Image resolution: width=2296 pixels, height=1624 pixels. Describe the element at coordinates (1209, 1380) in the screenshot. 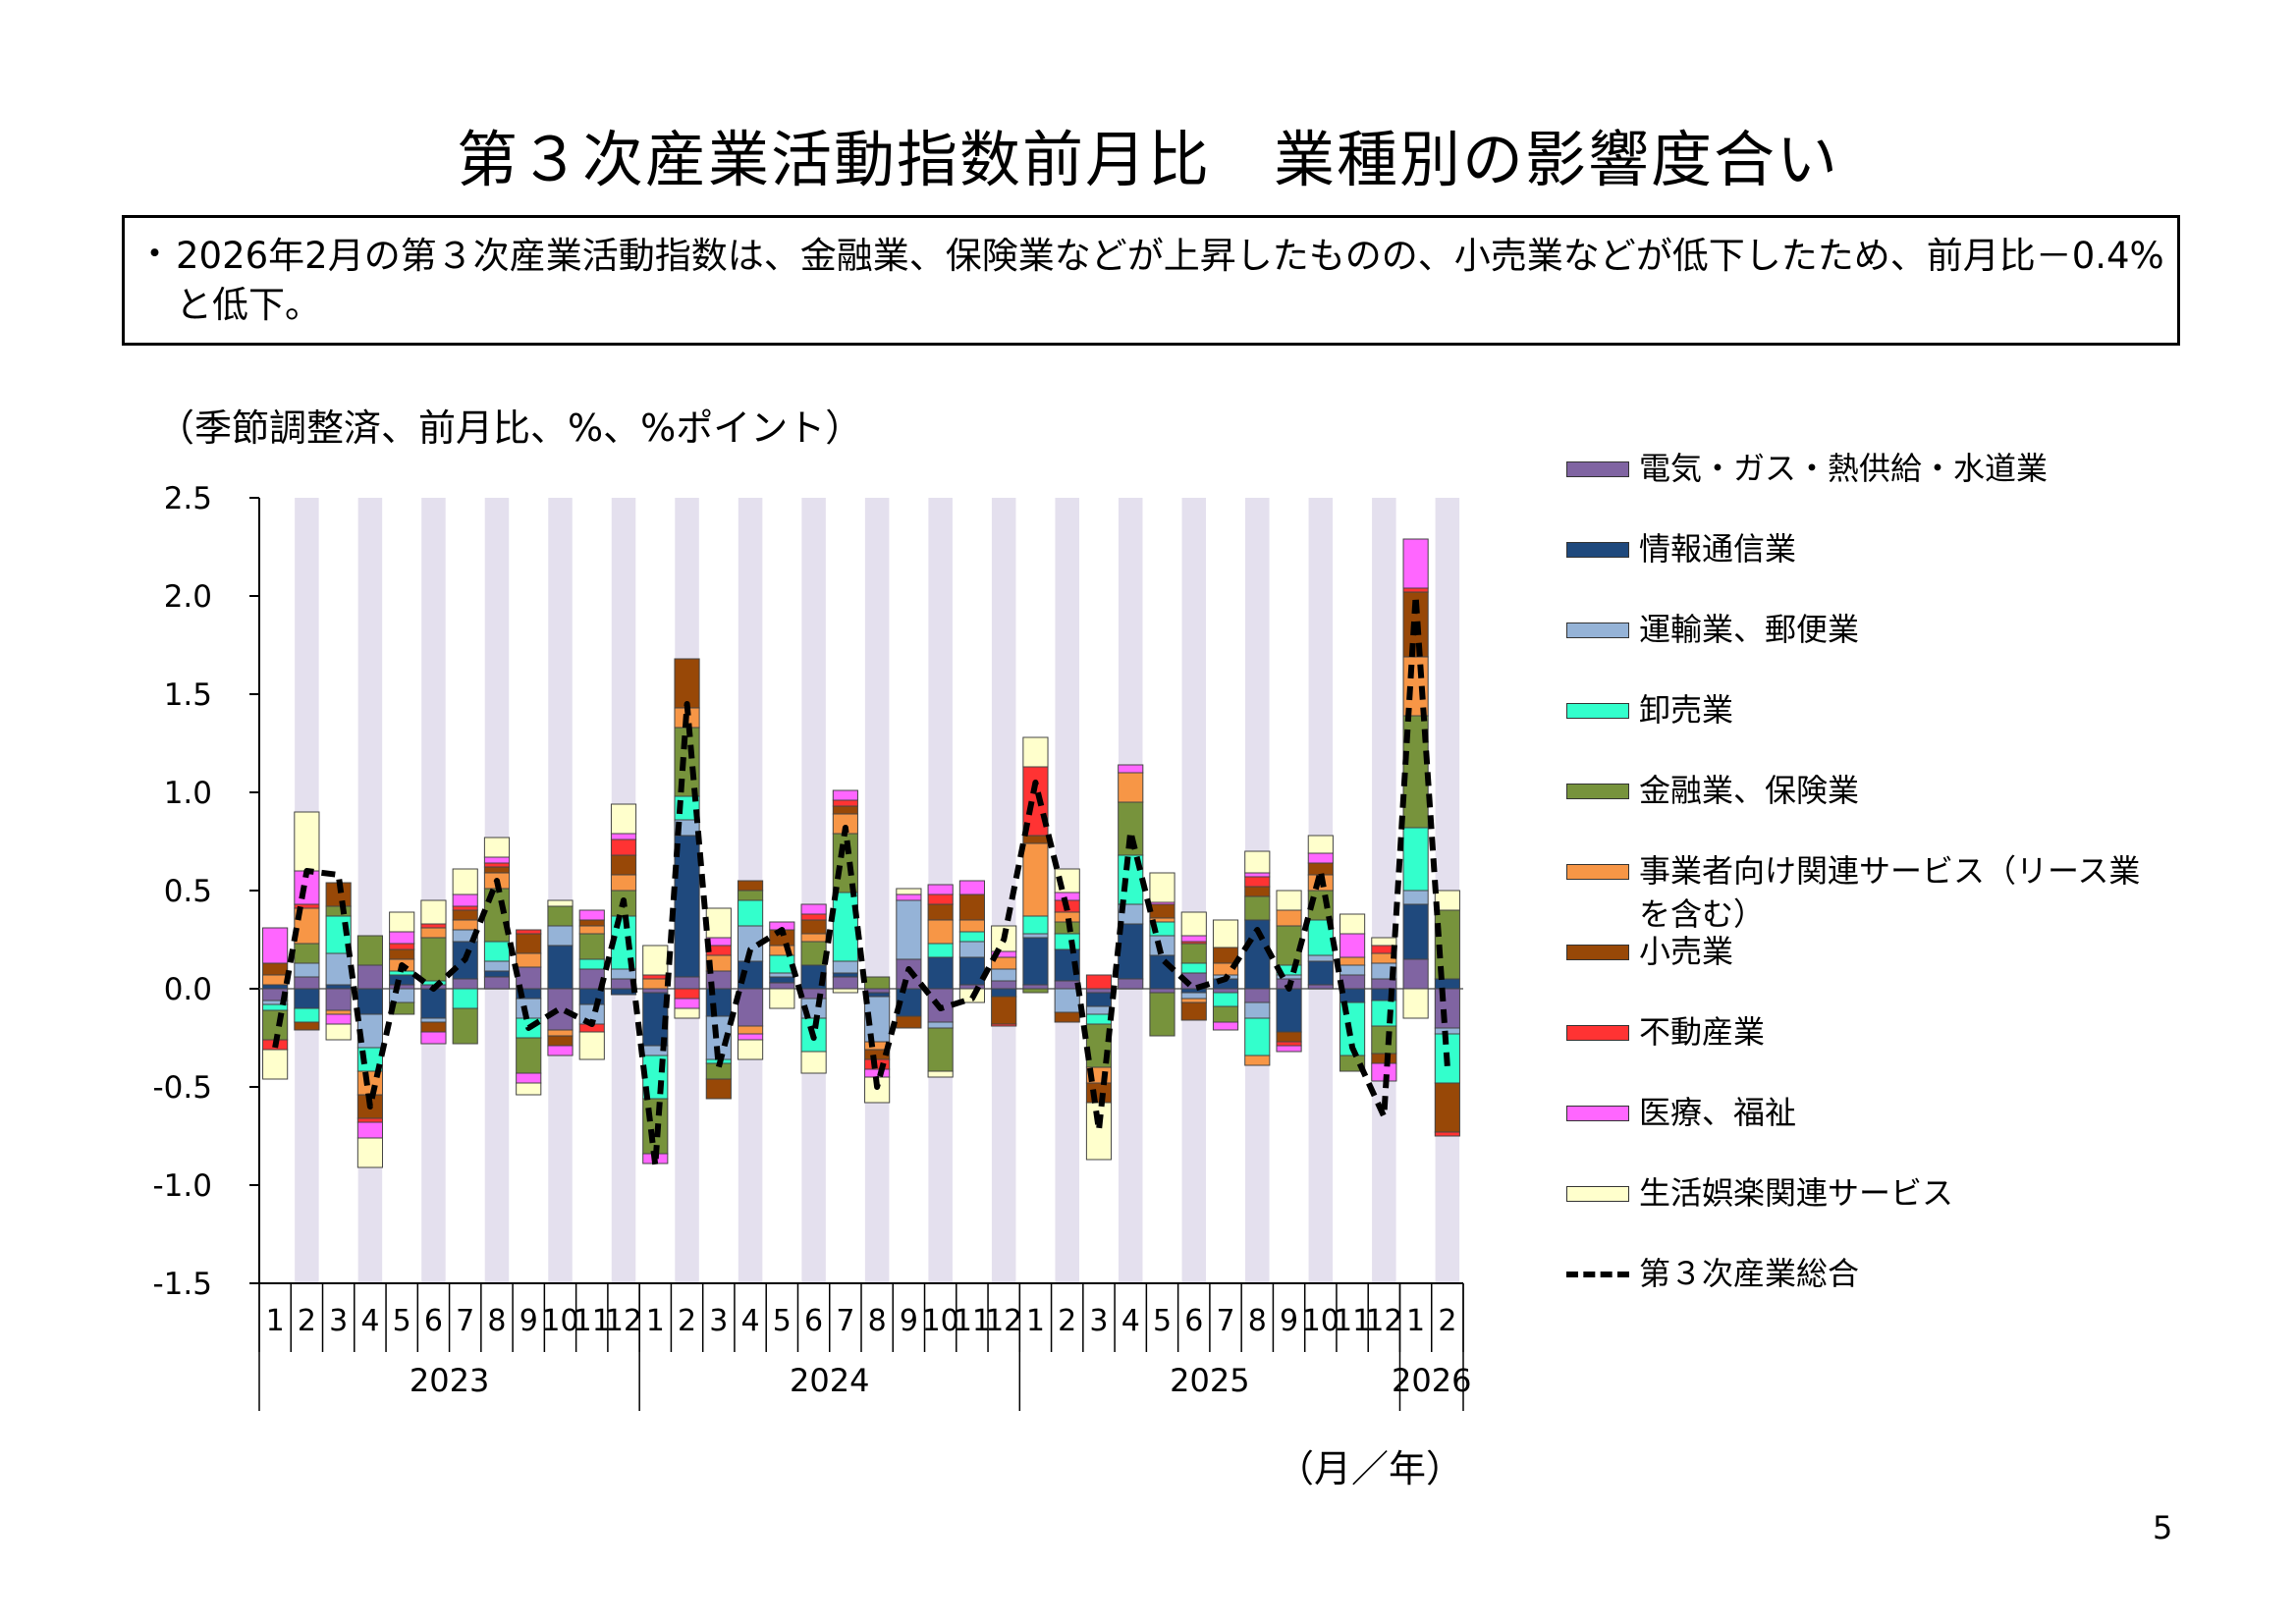

I see `year-label: 2025` at that location.